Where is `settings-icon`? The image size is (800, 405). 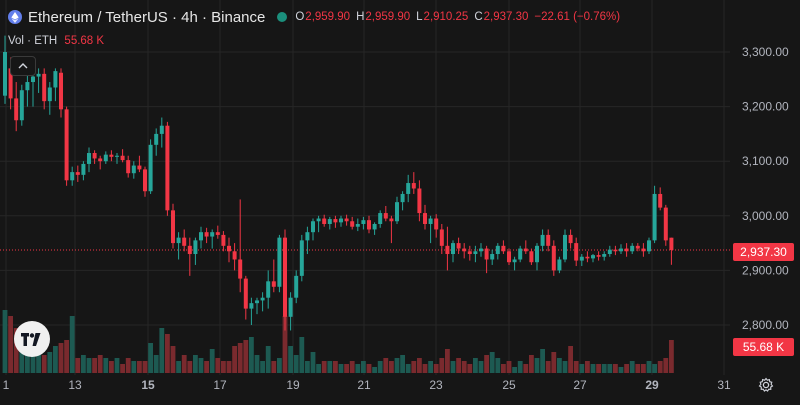 settings-icon is located at coordinates (766, 385).